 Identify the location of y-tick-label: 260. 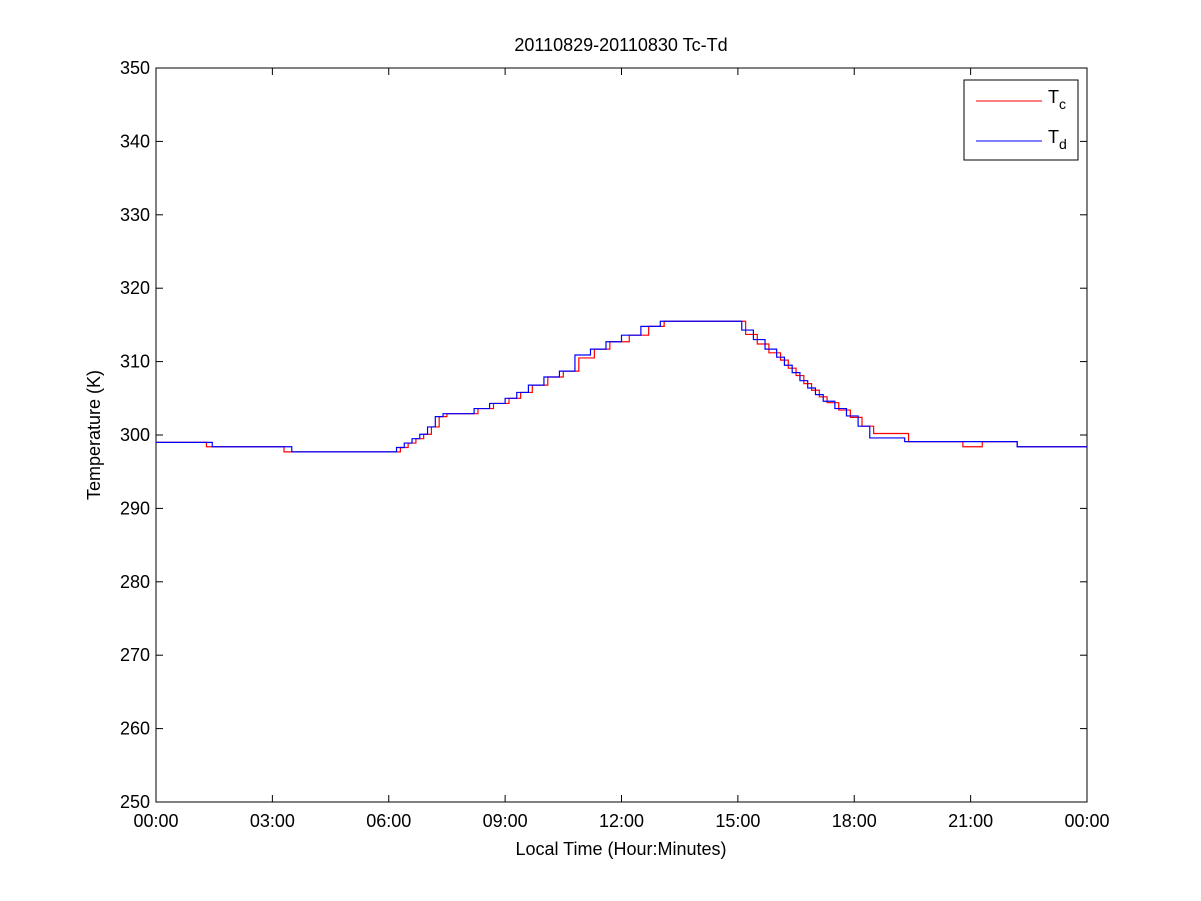
(135, 729).